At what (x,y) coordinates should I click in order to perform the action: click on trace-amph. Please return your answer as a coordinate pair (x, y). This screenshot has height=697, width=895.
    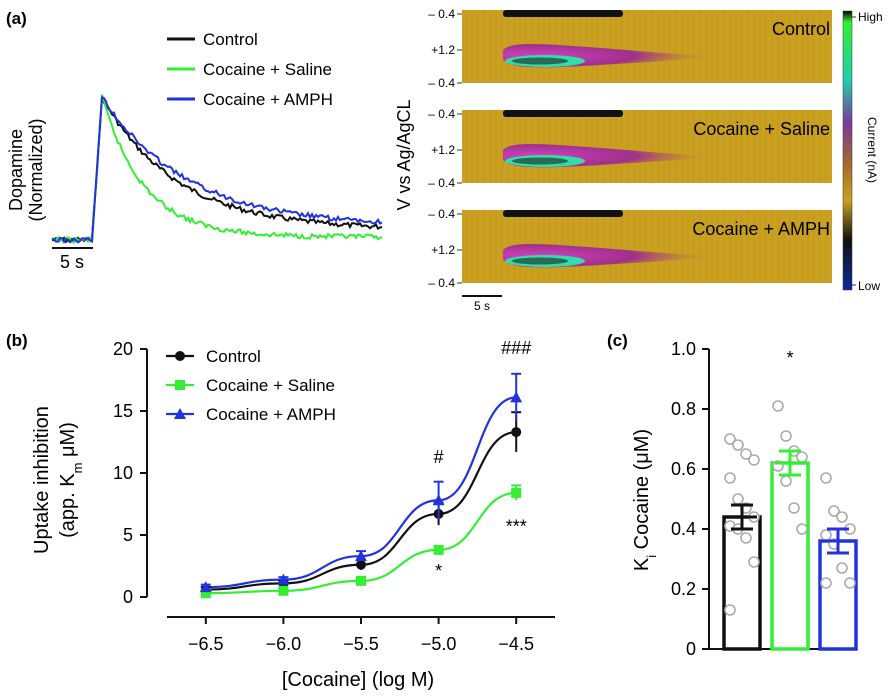
    Looking at the image, I should click on (217, 170).